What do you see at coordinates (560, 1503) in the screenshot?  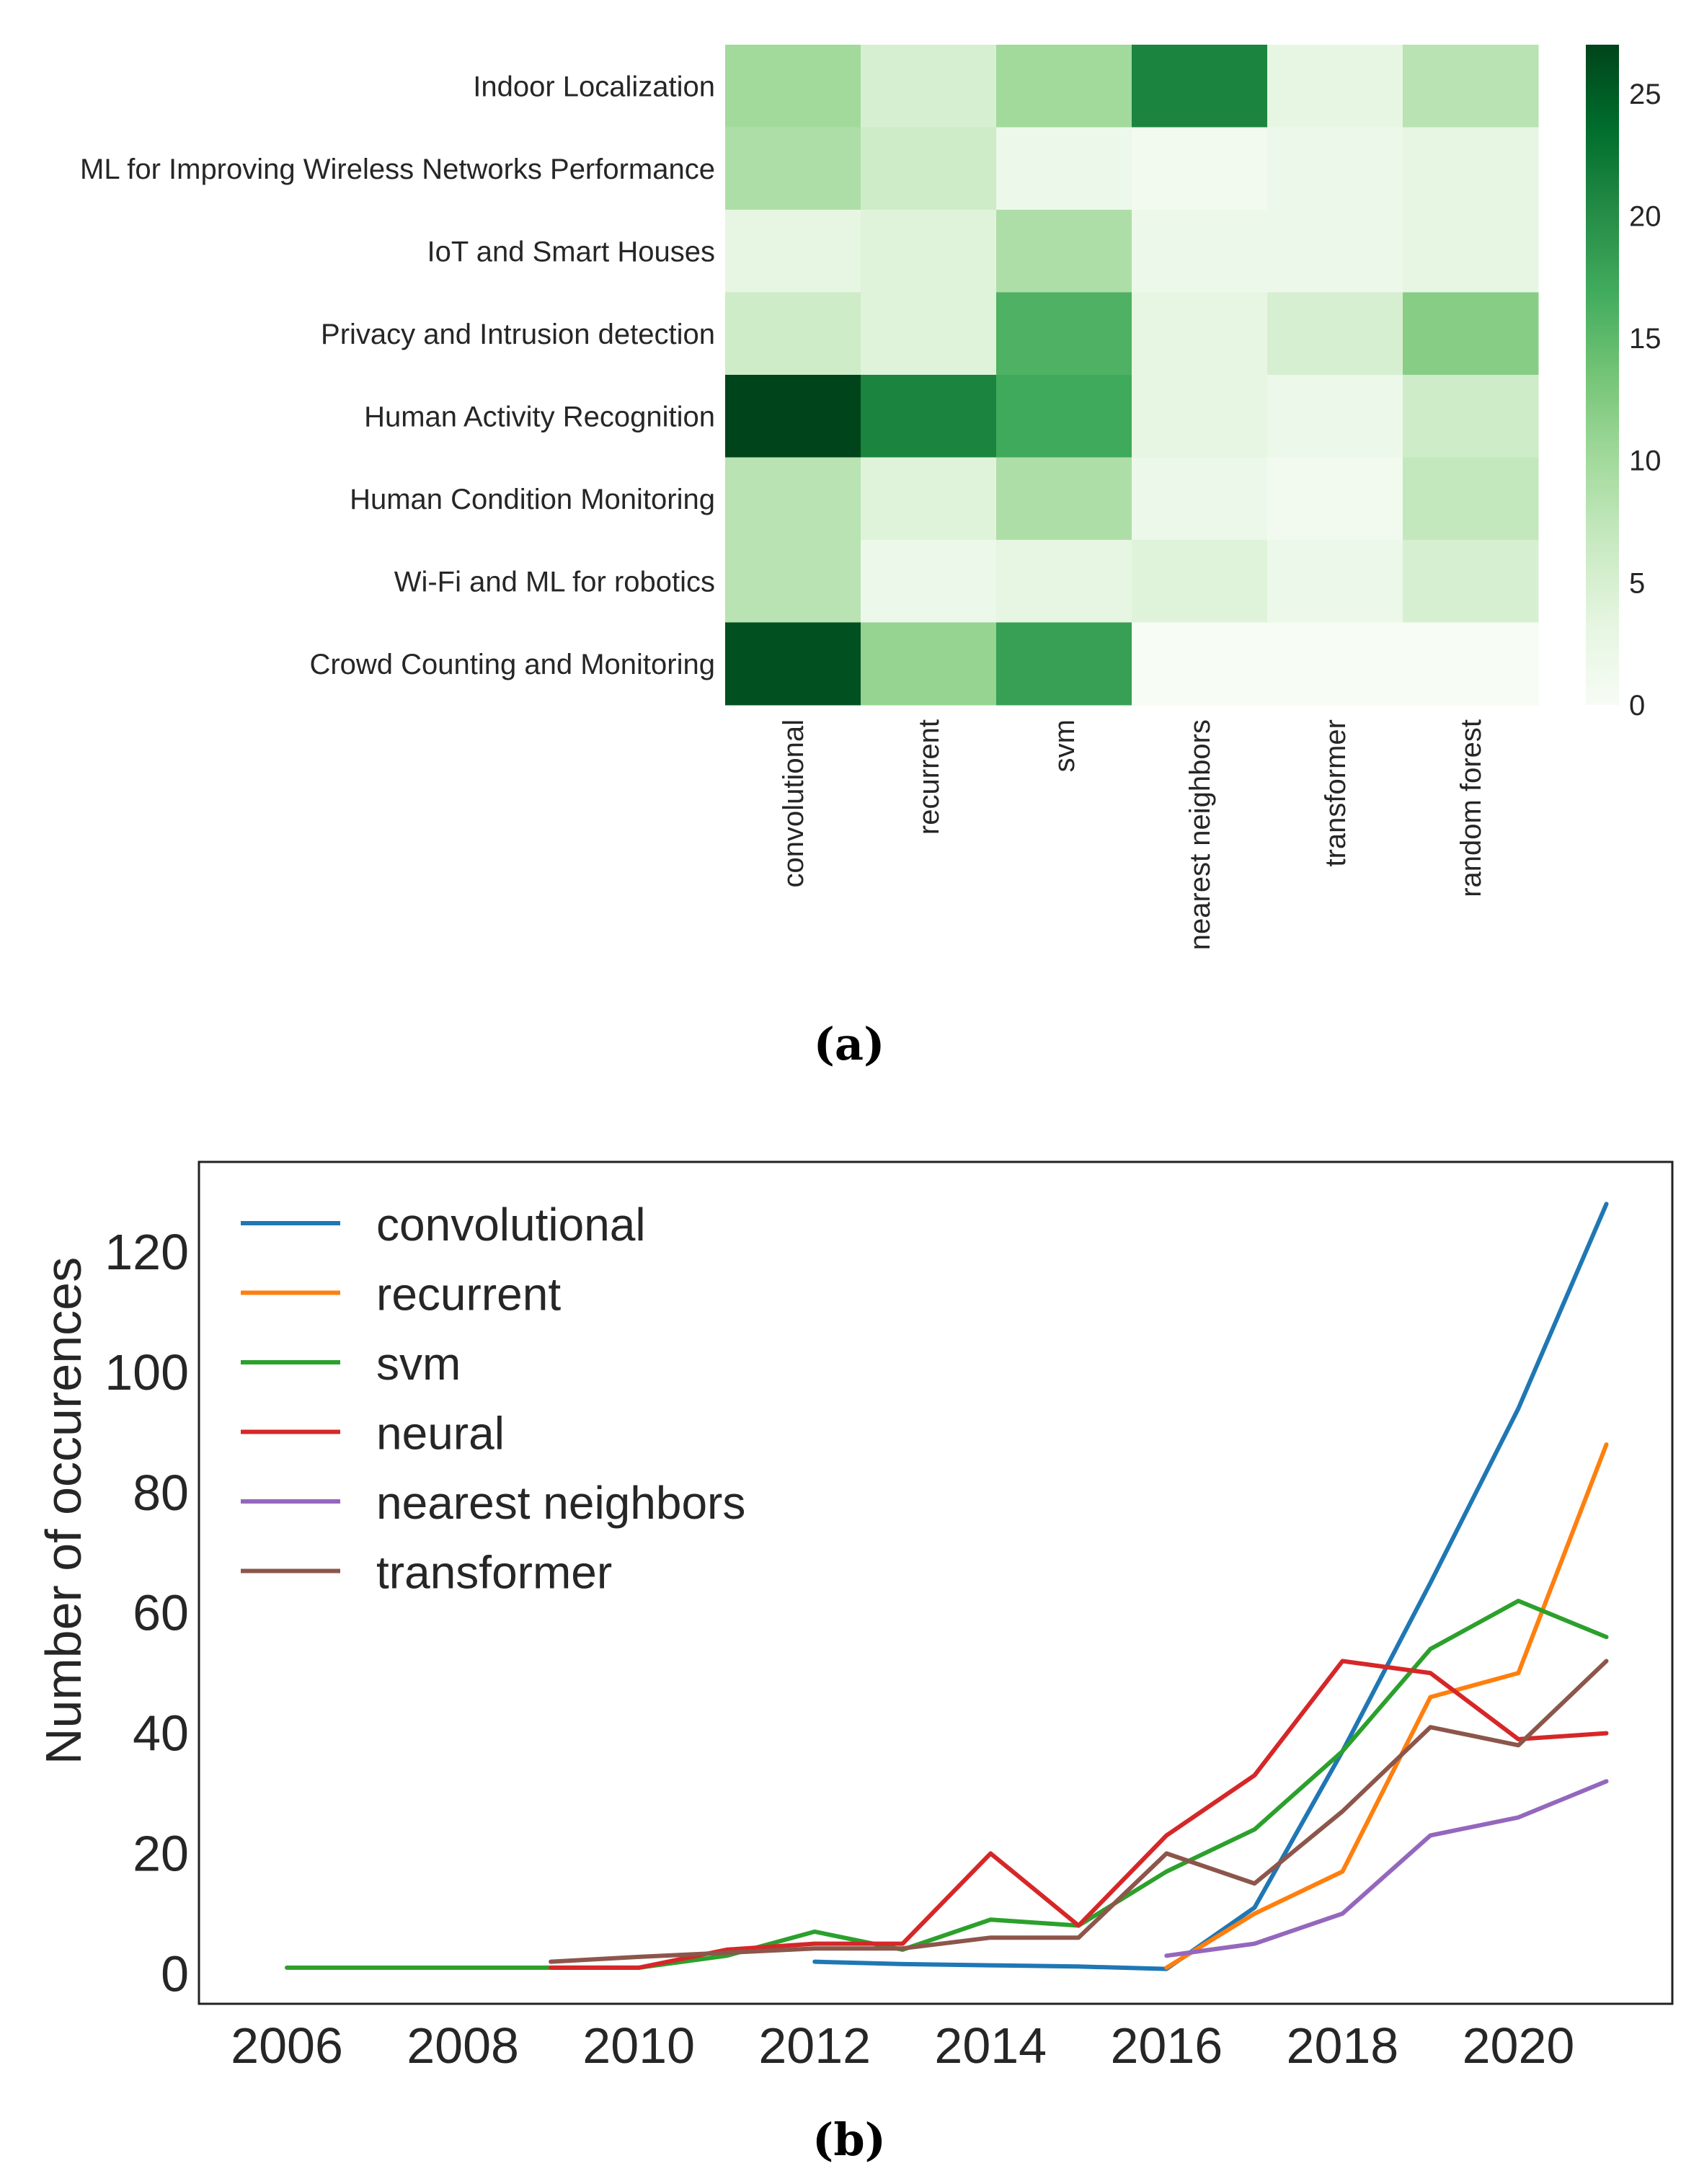 I see `legend-entry: nearest neighbors` at bounding box center [560, 1503].